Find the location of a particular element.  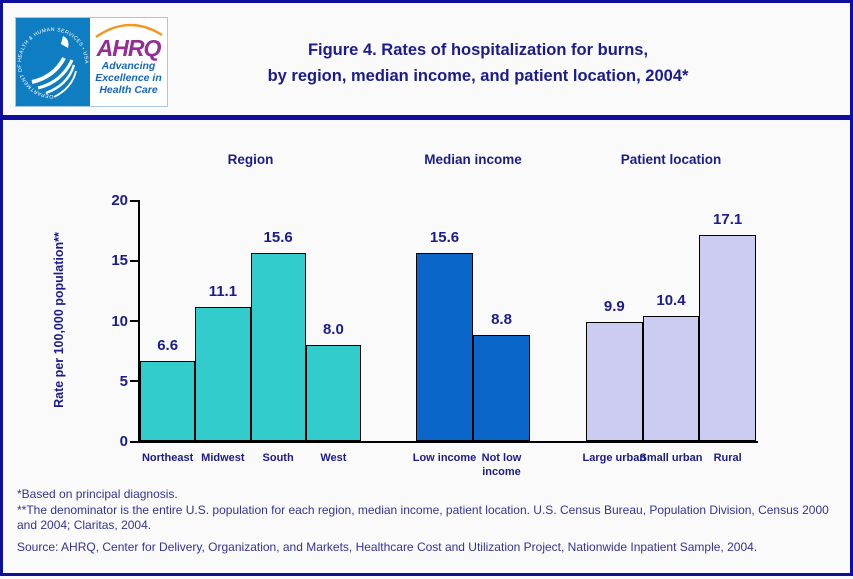

ahrq-tagline-line3: Health Care is located at coordinates (128, 90).